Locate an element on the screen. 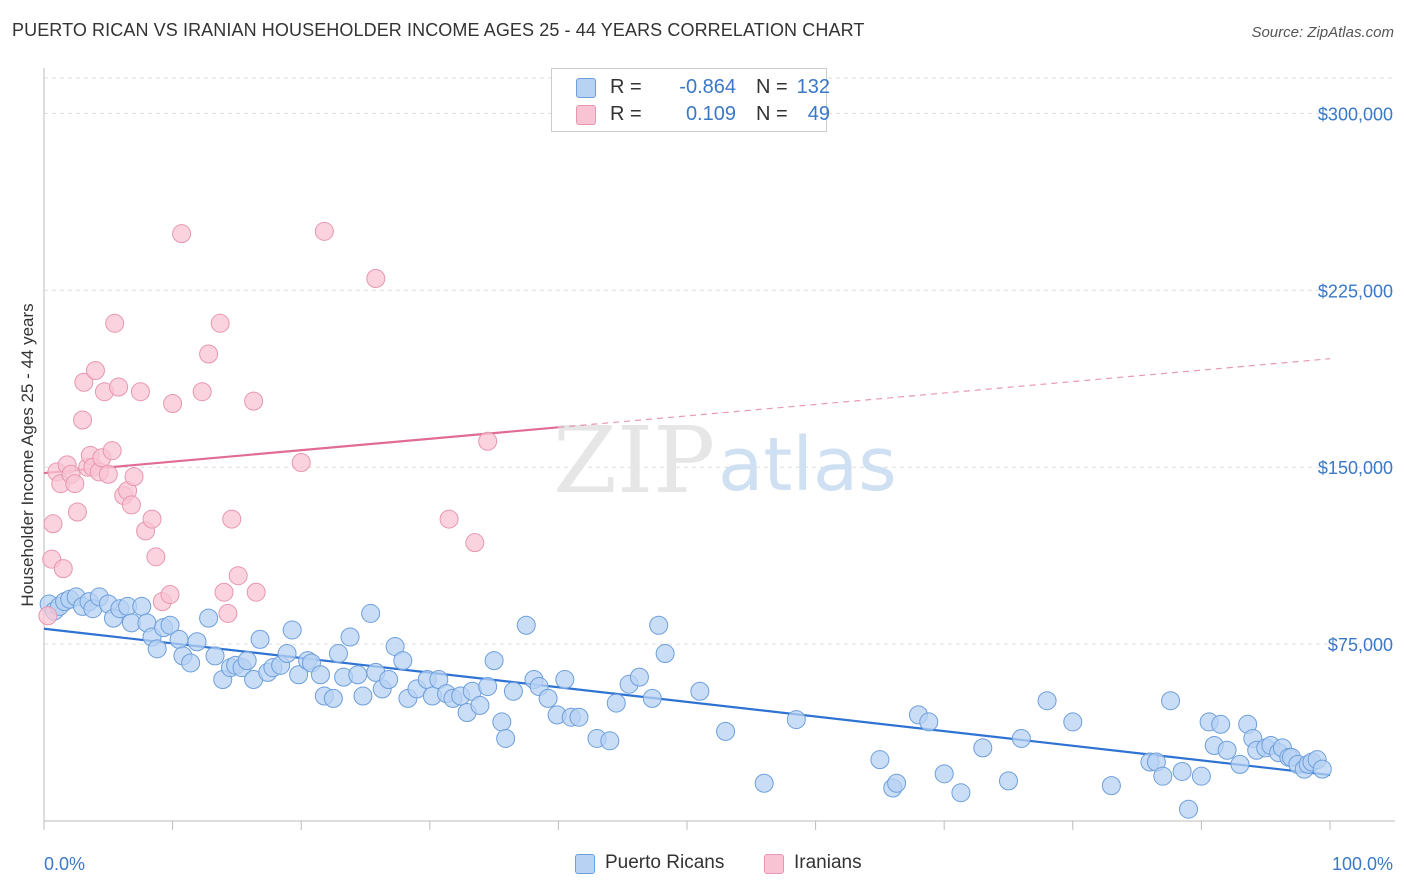 This screenshot has width=1406, height=892. legend-n-value: 132 is located at coordinates (813, 87).